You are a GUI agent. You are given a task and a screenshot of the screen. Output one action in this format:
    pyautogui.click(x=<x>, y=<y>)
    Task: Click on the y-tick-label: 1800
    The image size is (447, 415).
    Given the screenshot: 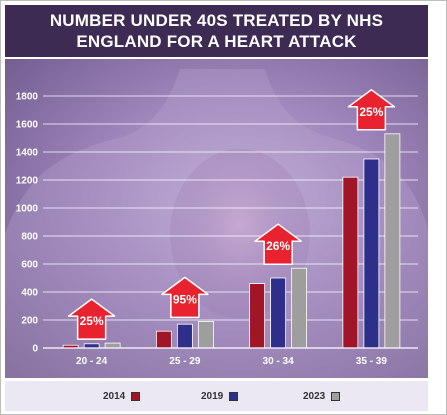 What is the action you would take?
    pyautogui.click(x=27, y=97)
    